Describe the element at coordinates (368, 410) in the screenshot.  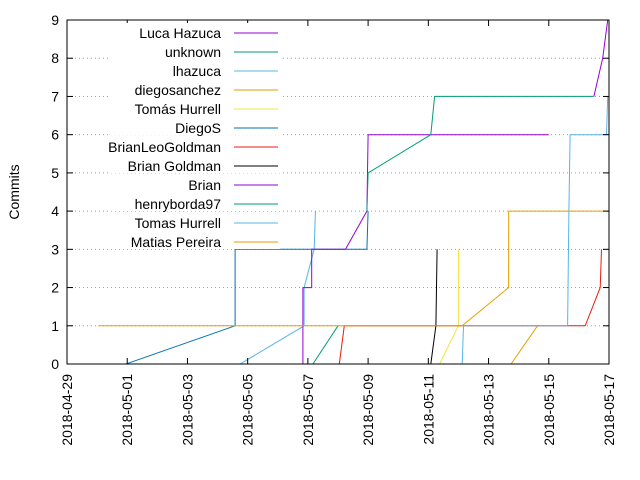
I see `x-tick-label: 2018-05-09` at that location.